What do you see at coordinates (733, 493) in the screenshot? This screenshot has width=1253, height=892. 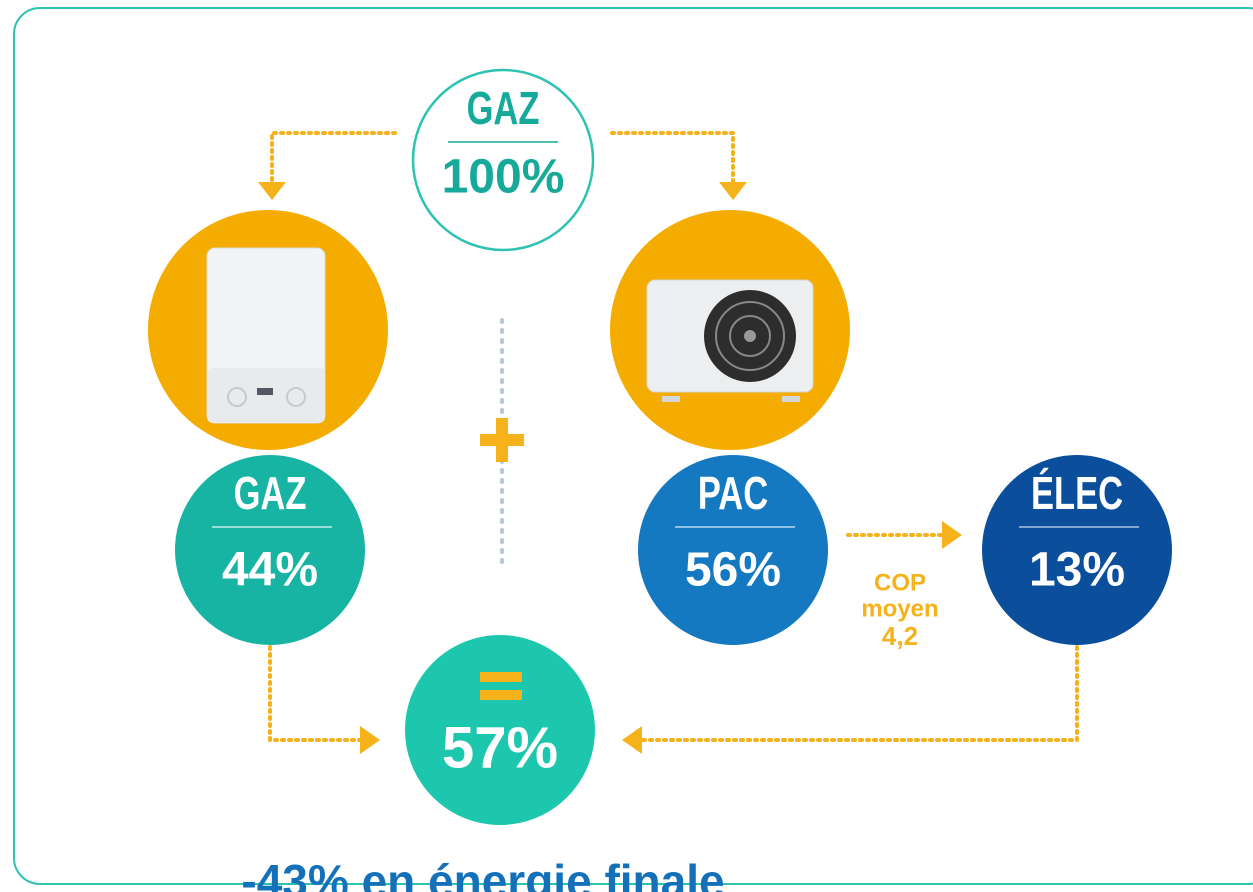 I see `node-label: PAC` at bounding box center [733, 493].